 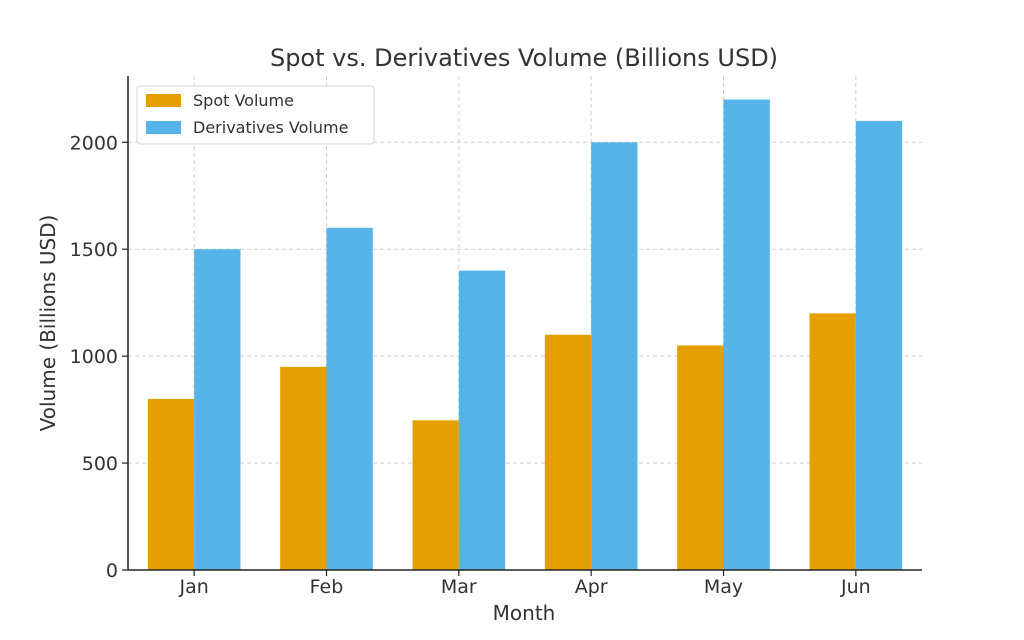 What do you see at coordinates (568, 452) in the screenshot?
I see `bar-spot-apr` at bounding box center [568, 452].